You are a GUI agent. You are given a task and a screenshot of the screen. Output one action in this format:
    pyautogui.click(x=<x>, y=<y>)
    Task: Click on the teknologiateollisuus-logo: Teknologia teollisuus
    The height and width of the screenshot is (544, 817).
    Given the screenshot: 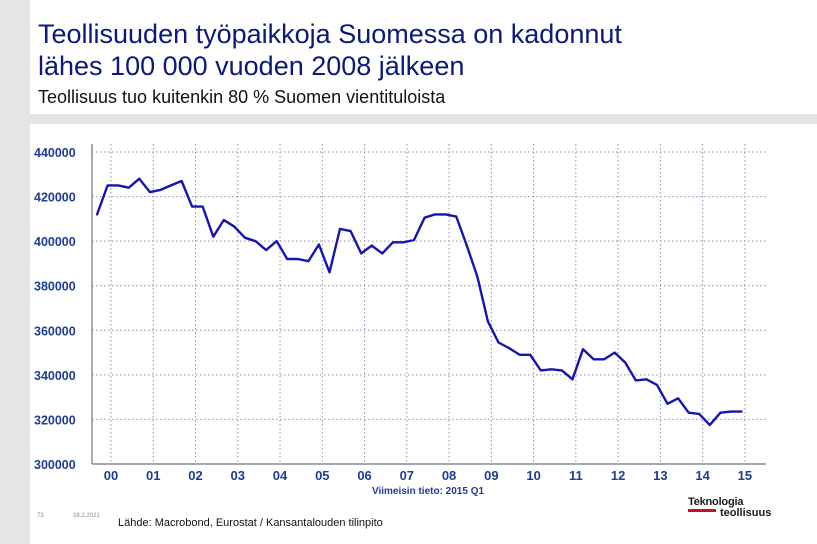 What is the action you would take?
    pyautogui.click(x=729, y=508)
    